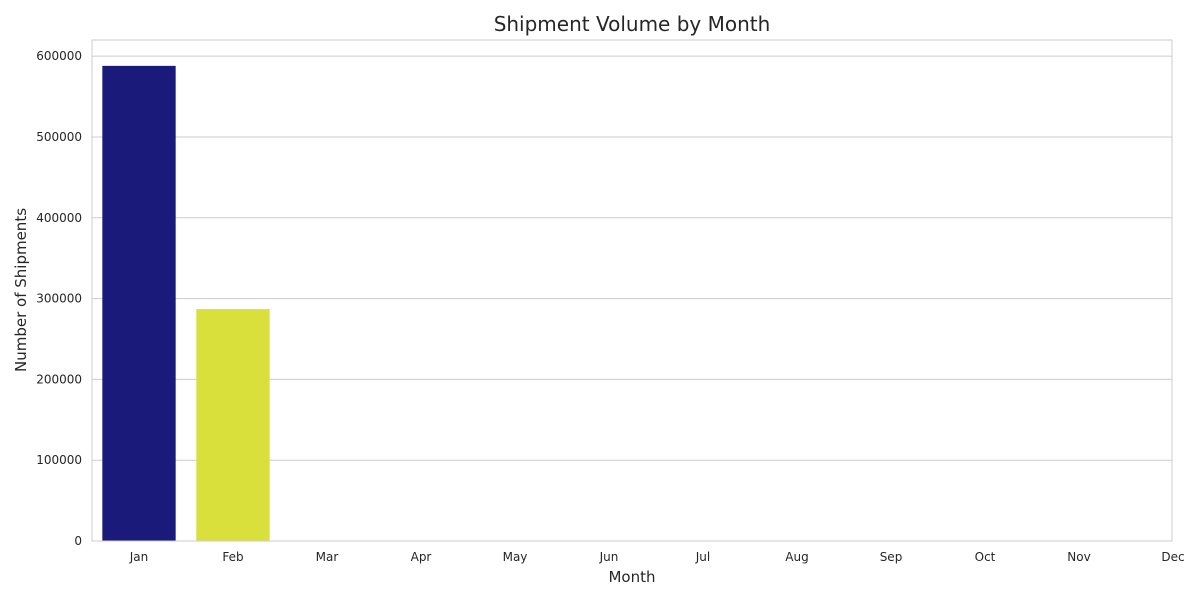 This screenshot has height=604, width=1200. I want to click on chart-title: Shipment Volume by Month, so click(632, 24).